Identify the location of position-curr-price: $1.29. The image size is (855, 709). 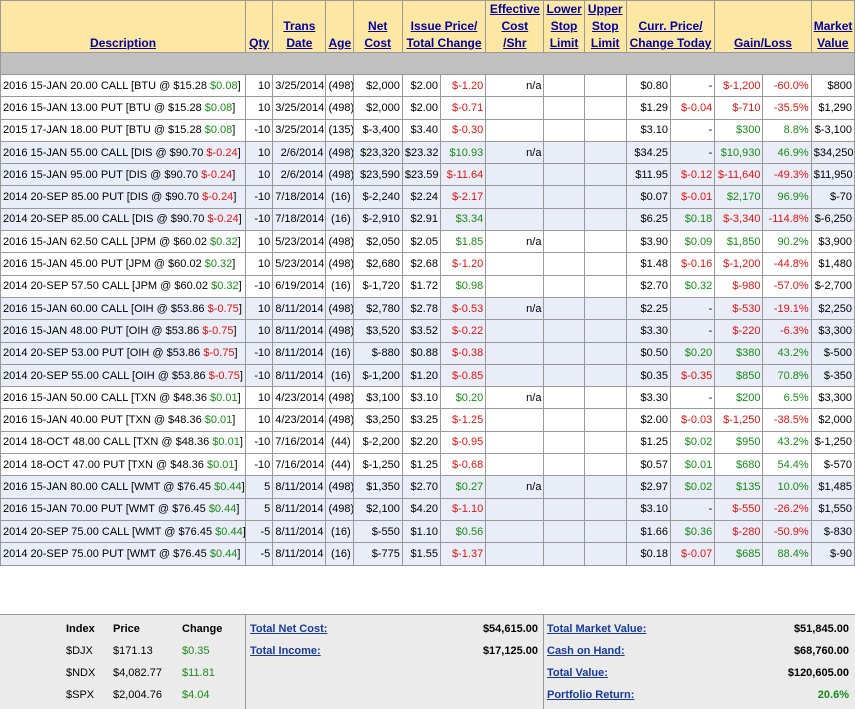
(648, 108).